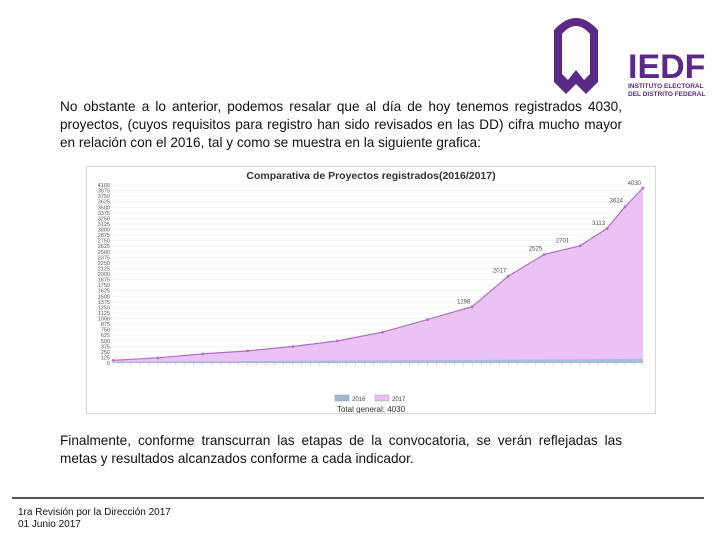  I want to click on footer-divider, so click(358, 498).